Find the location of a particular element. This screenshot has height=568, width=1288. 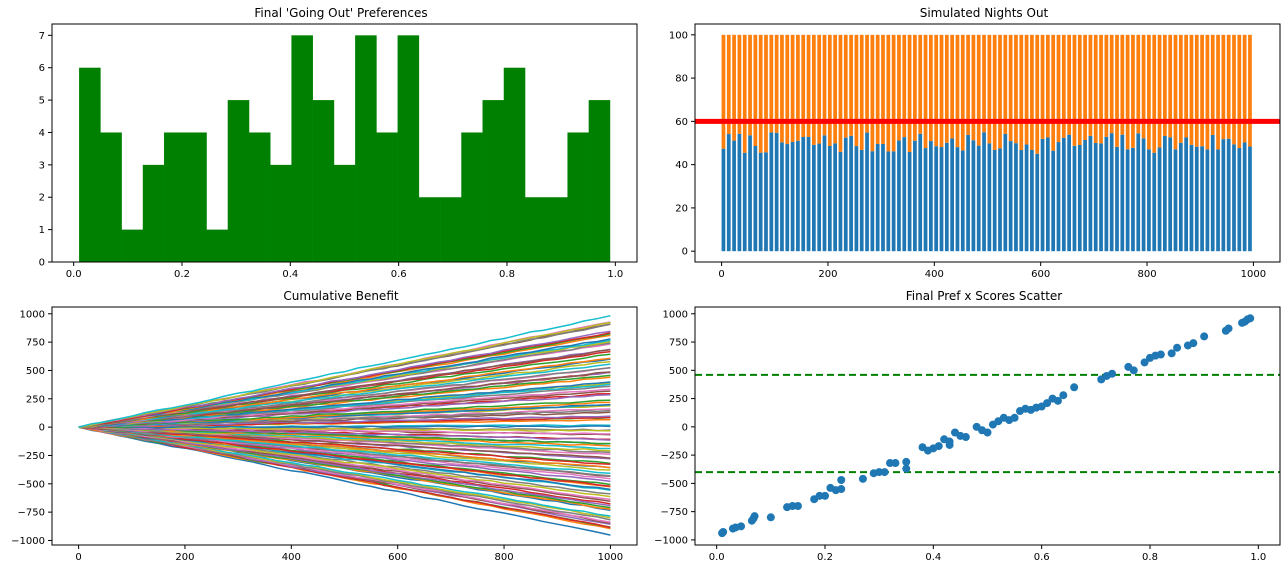

x-tick-label: 800 is located at coordinates (503, 557).